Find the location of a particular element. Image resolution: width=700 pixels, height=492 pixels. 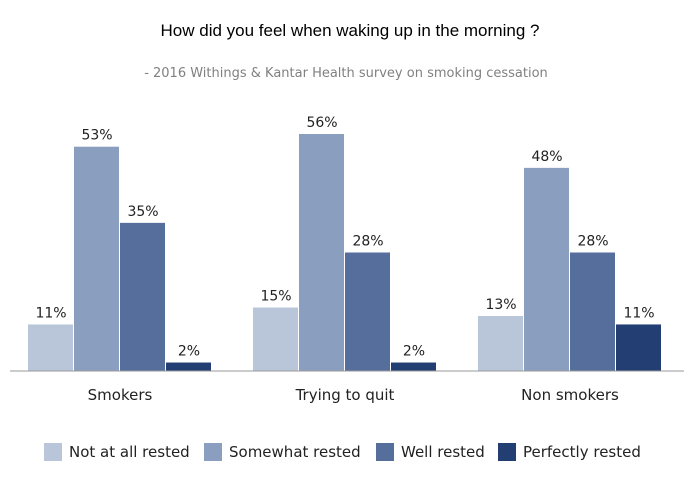

bar-smokers-well-rested is located at coordinates (142, 296).